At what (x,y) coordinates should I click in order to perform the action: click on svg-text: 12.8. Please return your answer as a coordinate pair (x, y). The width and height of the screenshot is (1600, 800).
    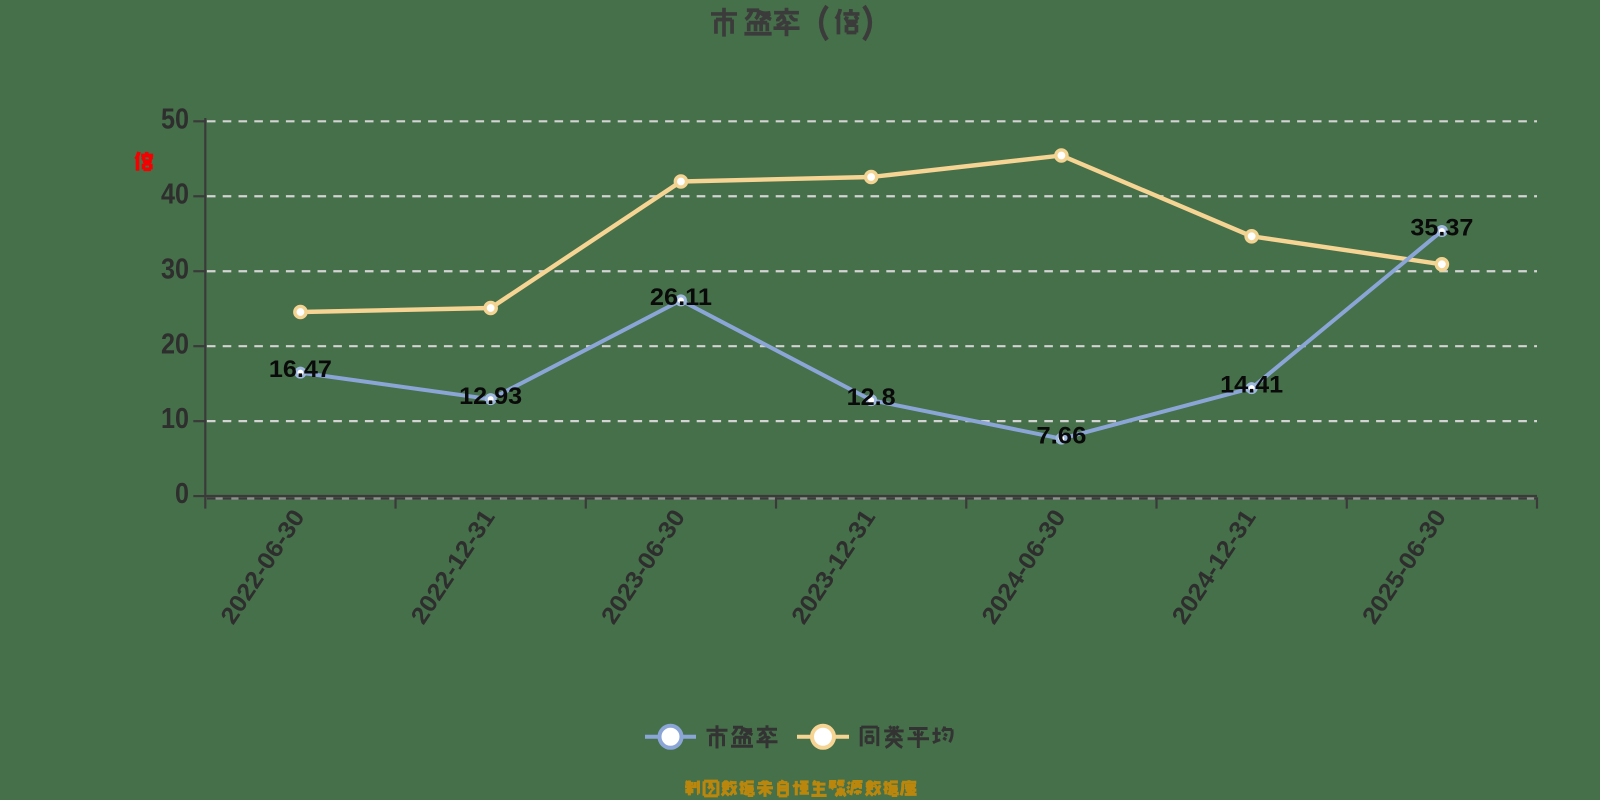
    Looking at the image, I should click on (871, 397).